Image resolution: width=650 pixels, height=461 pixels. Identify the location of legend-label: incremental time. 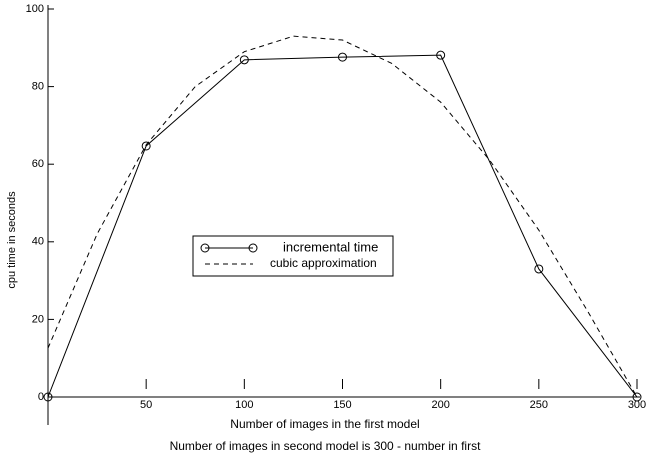
(330, 246).